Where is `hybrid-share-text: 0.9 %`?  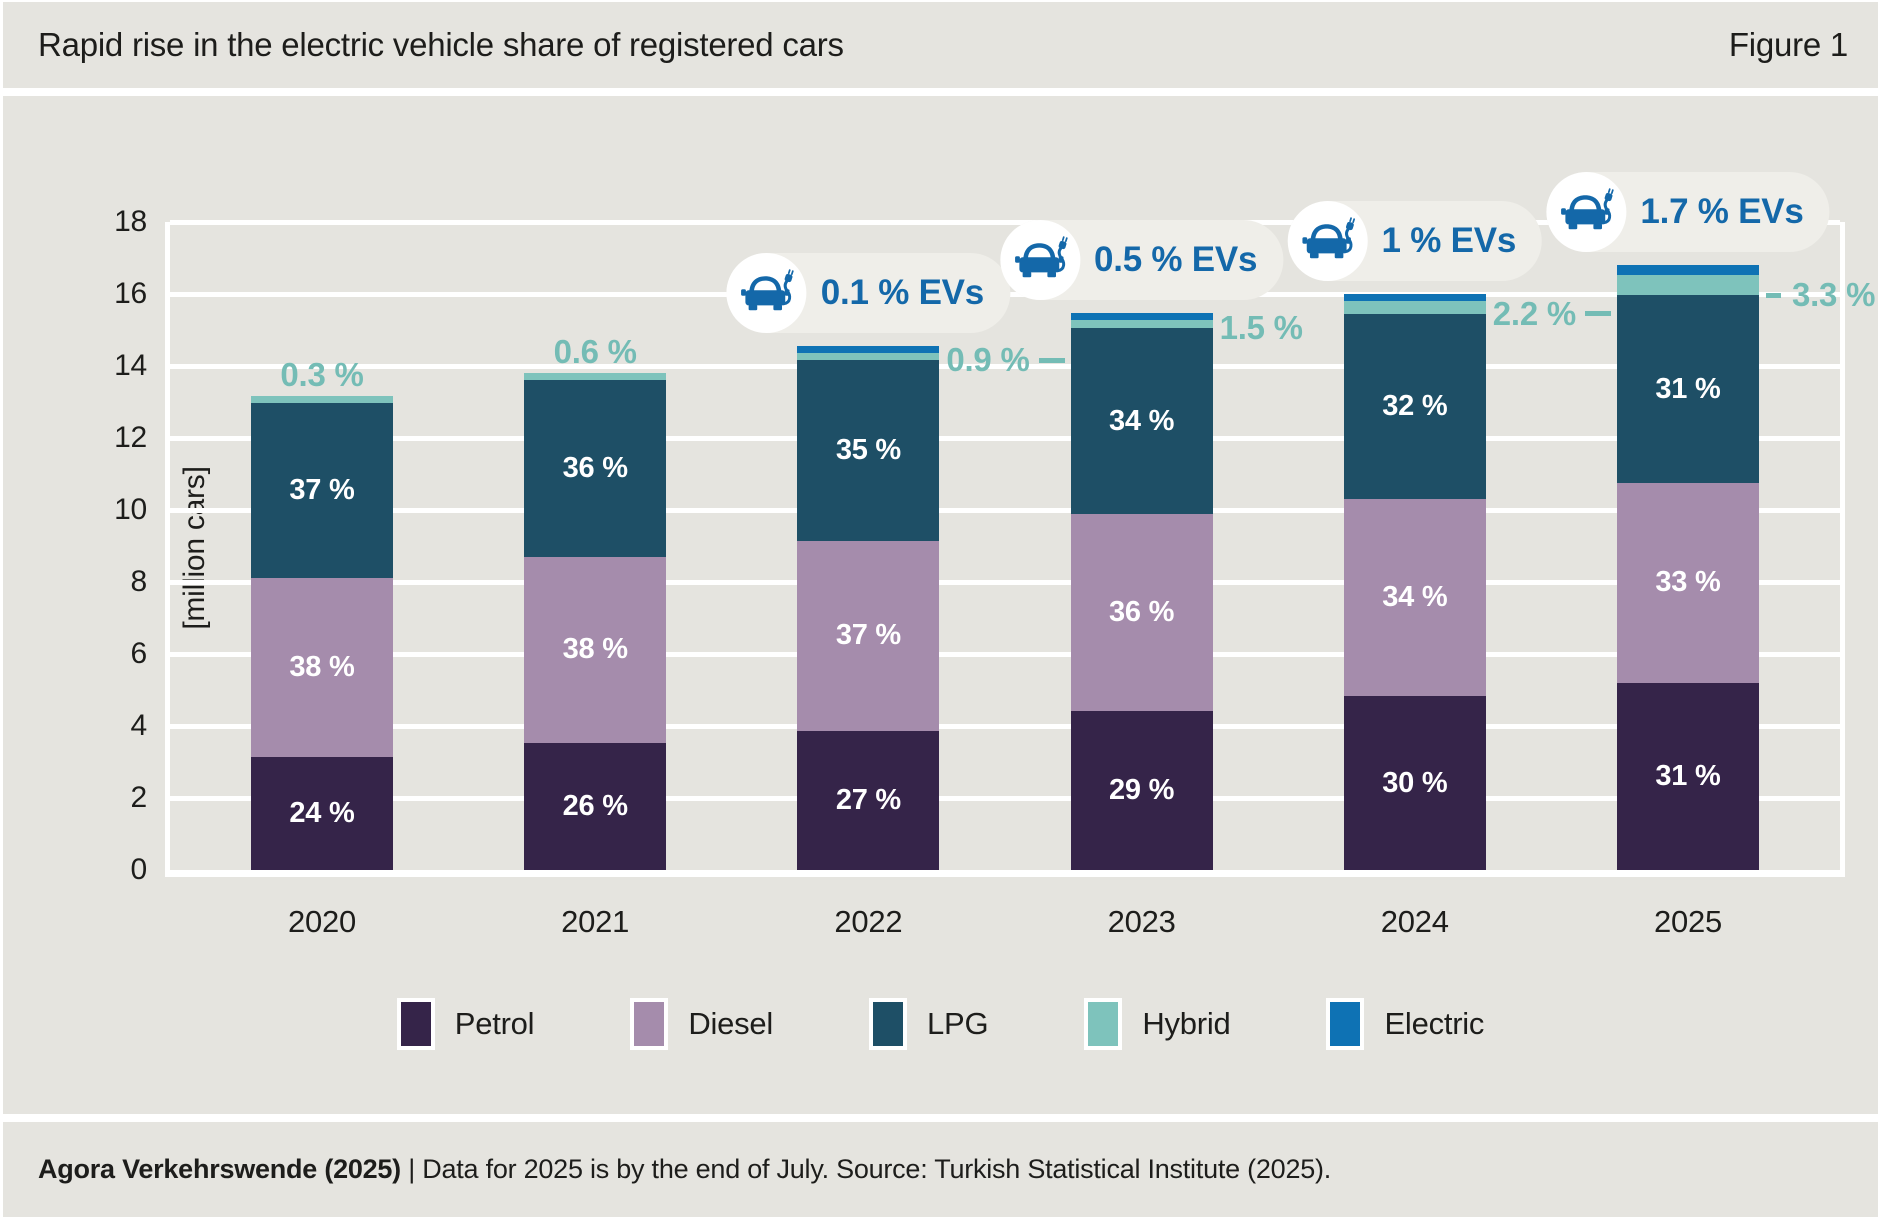
hybrid-share-text: 0.9 % is located at coordinates (988, 360).